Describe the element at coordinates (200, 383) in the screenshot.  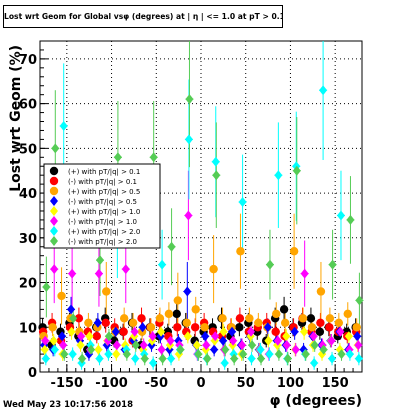
I see `x-tick-label: 0` at that location.